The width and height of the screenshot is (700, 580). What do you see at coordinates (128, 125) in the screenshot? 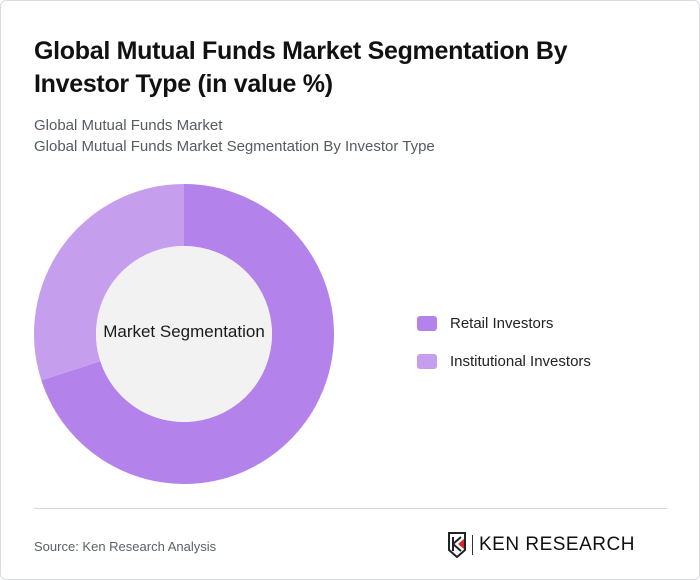
I see `subtitle-market: Global Mutual Funds Market` at bounding box center [128, 125].